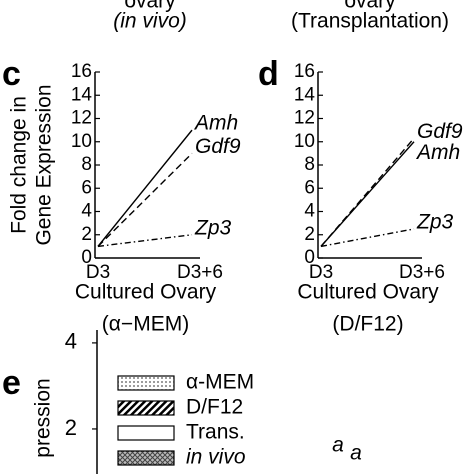  Describe the element at coordinates (370, 21) in the screenshot. I see `header-text: (Transplantation)` at that location.